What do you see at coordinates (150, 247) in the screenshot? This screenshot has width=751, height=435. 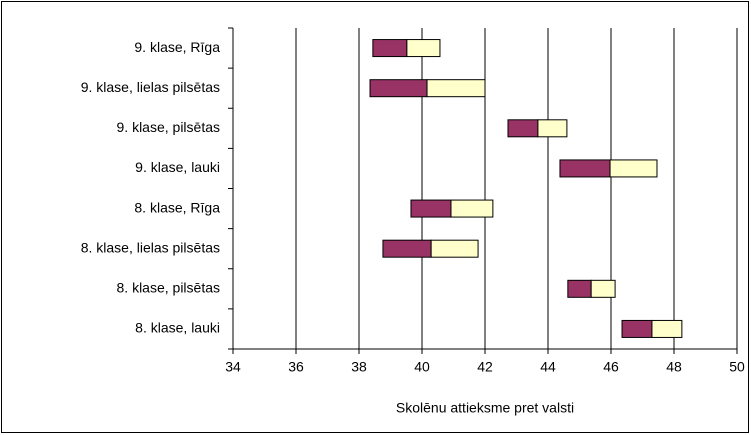 I see `y-tick-label: 8. klase, lielas pilsētas` at bounding box center [150, 247].